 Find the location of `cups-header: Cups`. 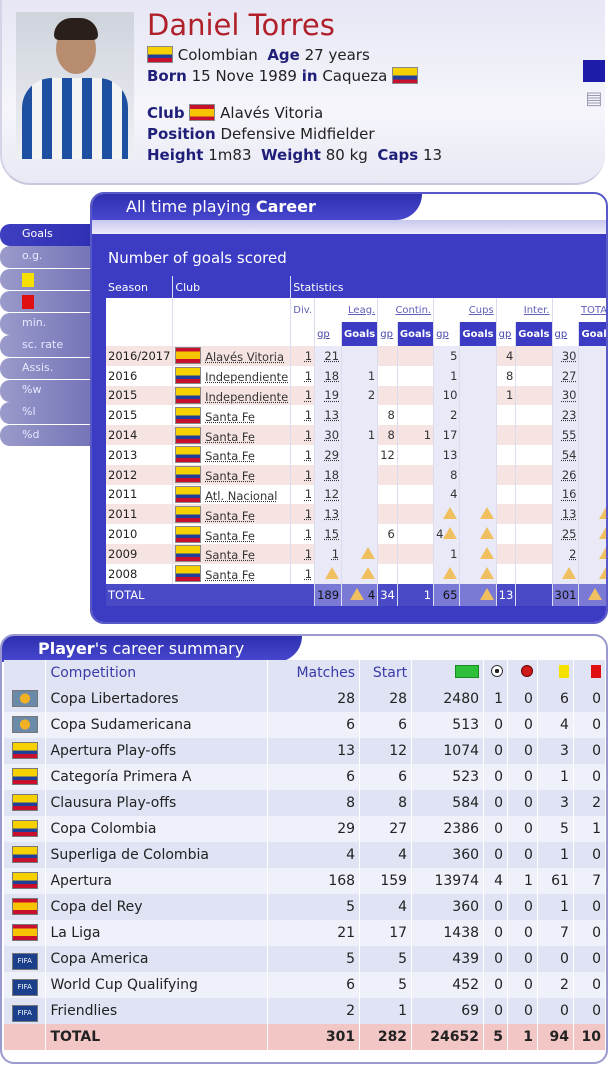

cups-header: Cups is located at coordinates (465, 310).